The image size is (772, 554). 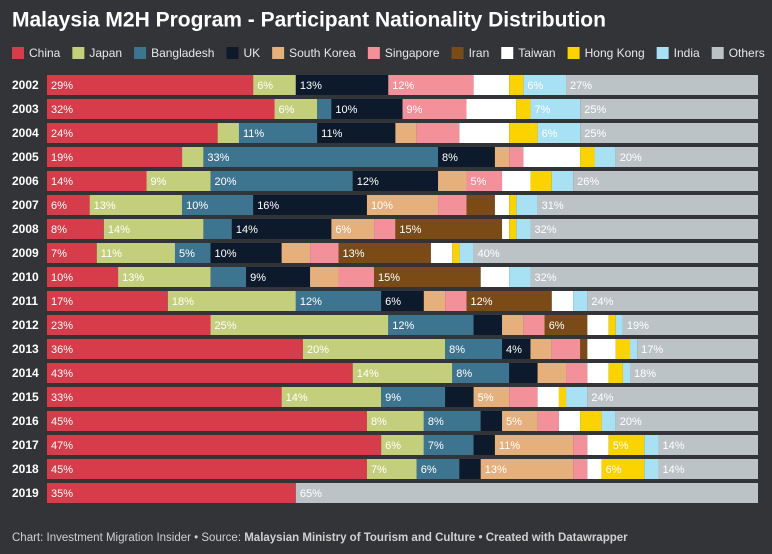 What do you see at coordinates (62, 86) in the screenshot?
I see `data-label: 29%` at bounding box center [62, 86].